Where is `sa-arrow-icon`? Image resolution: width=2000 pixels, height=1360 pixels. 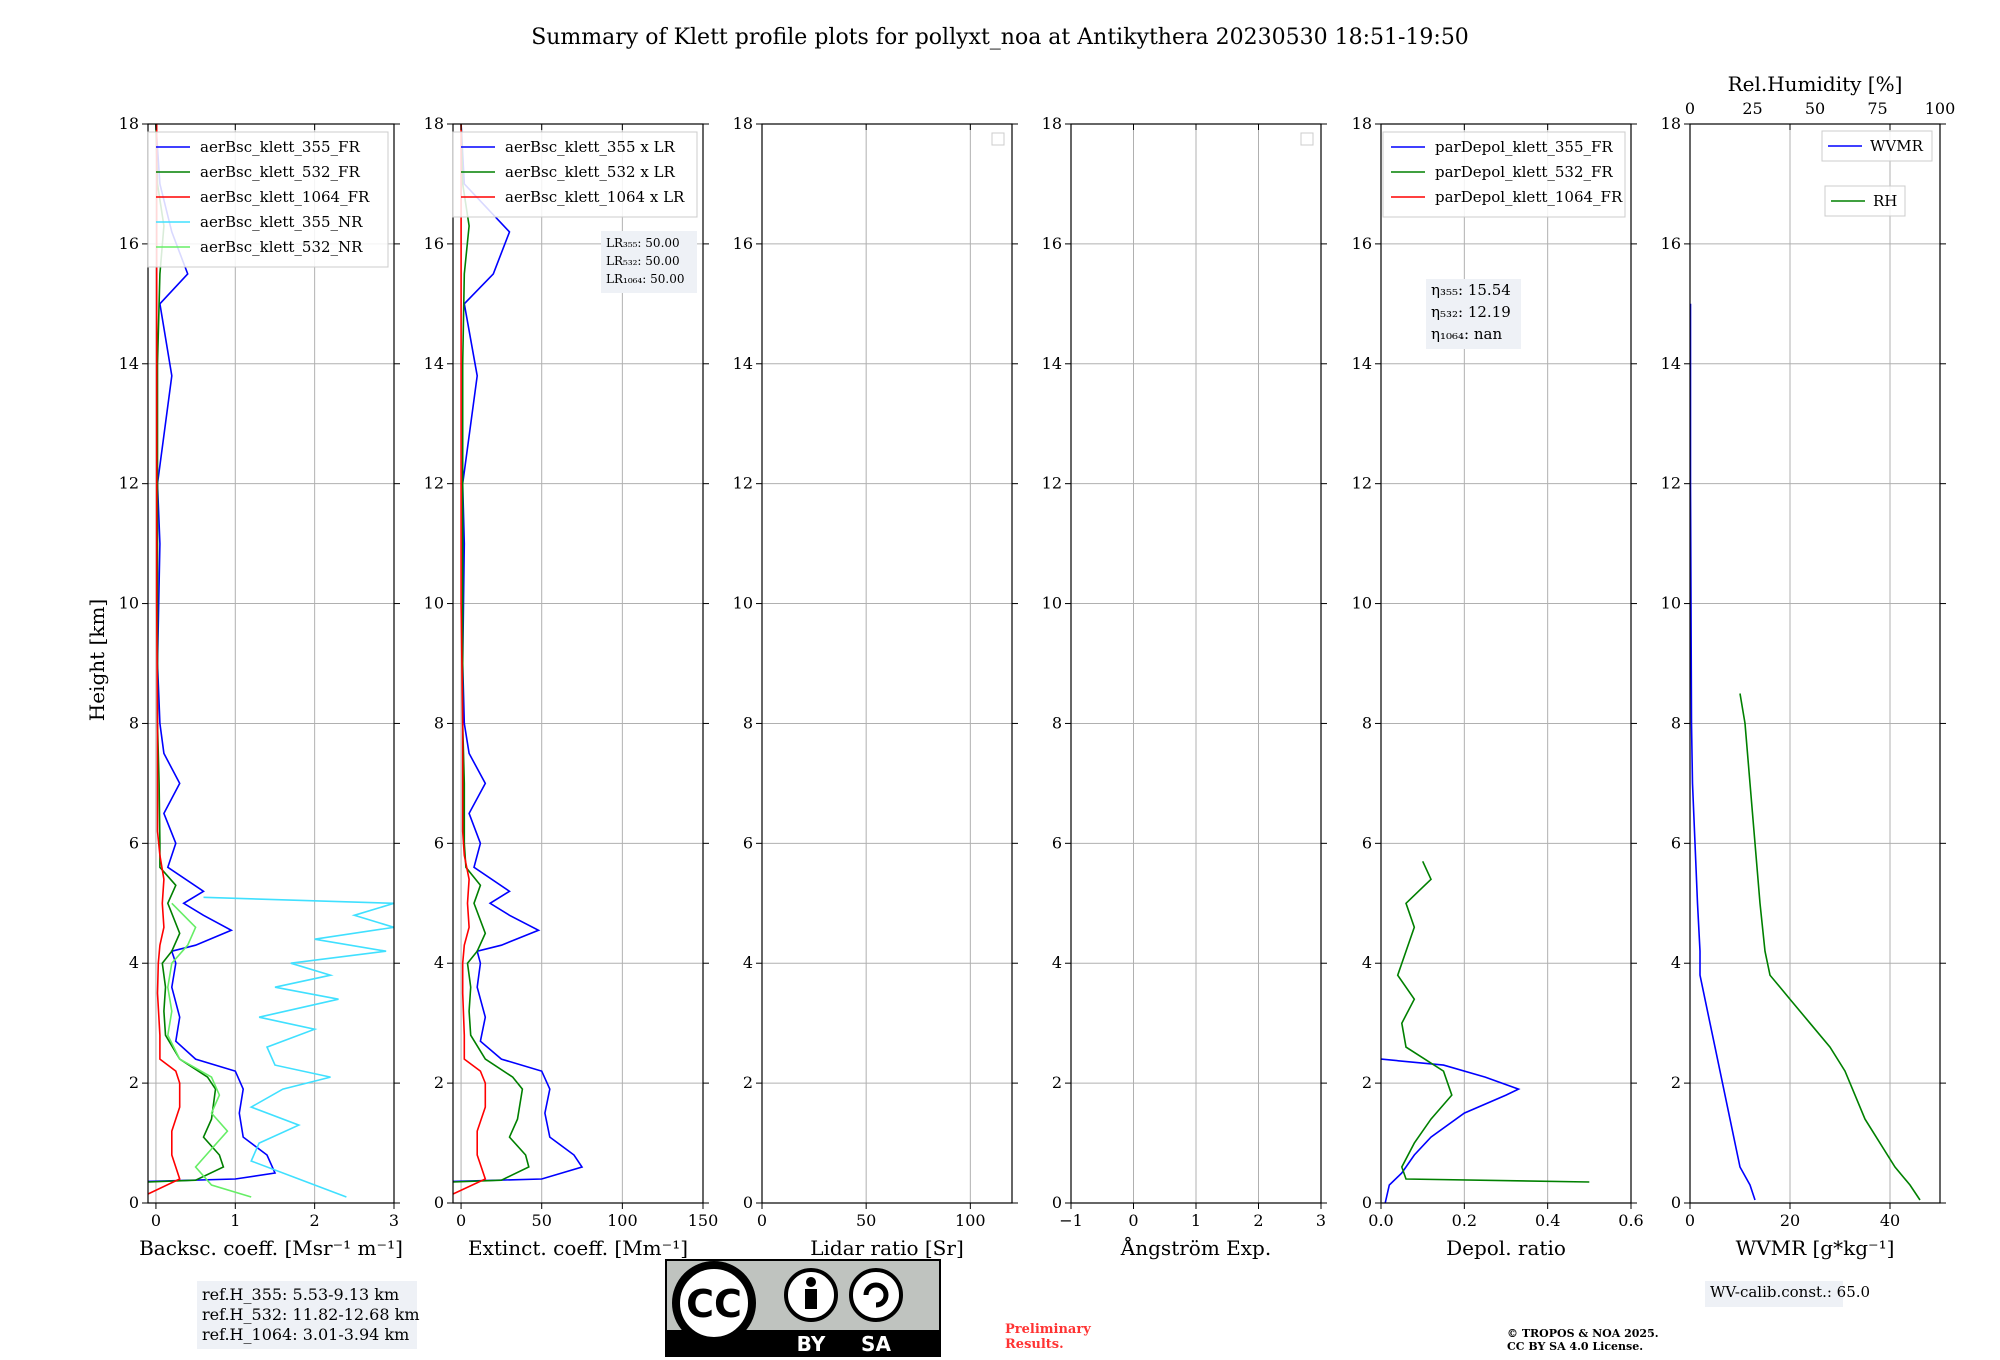 sa-arrow-icon is located at coordinates (876, 1295).